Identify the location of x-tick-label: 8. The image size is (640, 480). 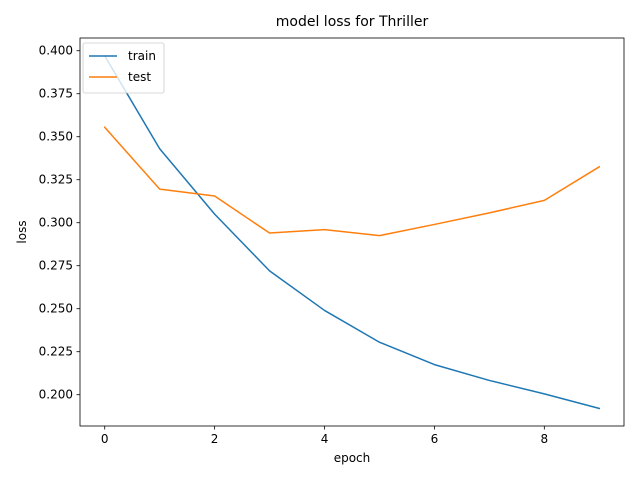
(545, 439).